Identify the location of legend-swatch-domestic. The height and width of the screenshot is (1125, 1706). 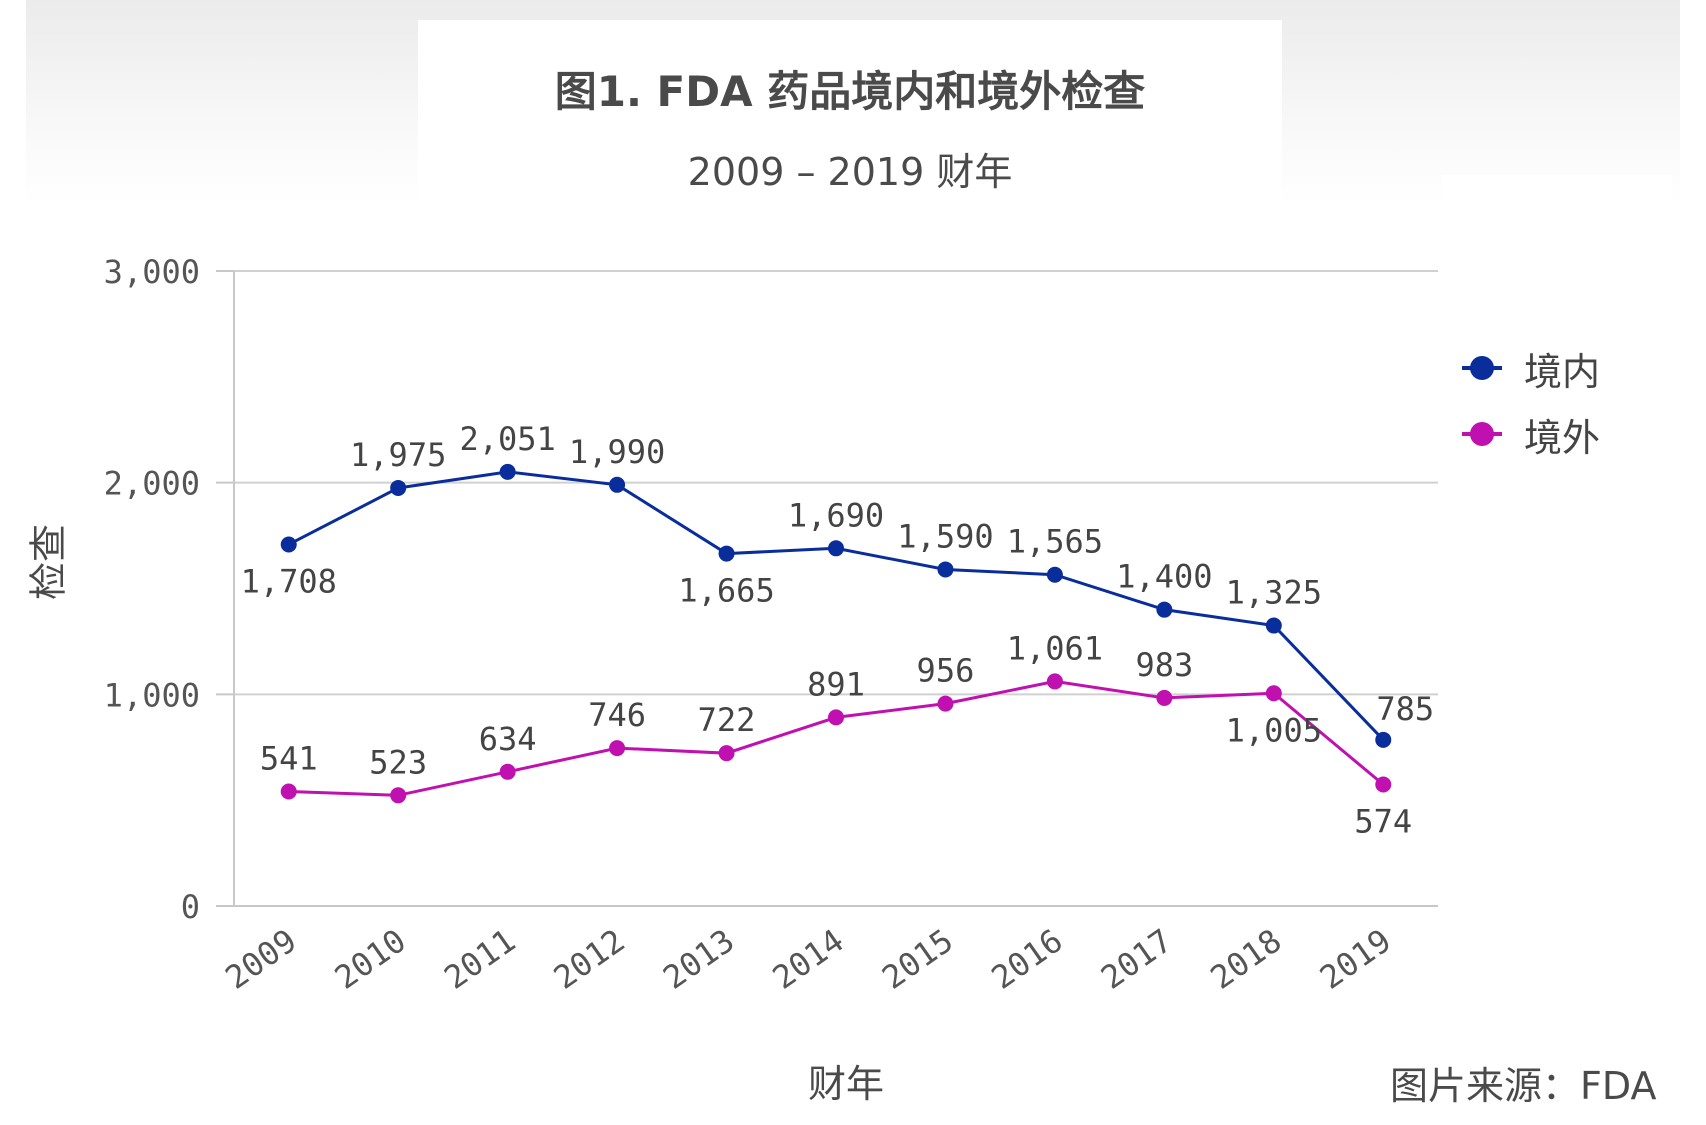
(1482, 368).